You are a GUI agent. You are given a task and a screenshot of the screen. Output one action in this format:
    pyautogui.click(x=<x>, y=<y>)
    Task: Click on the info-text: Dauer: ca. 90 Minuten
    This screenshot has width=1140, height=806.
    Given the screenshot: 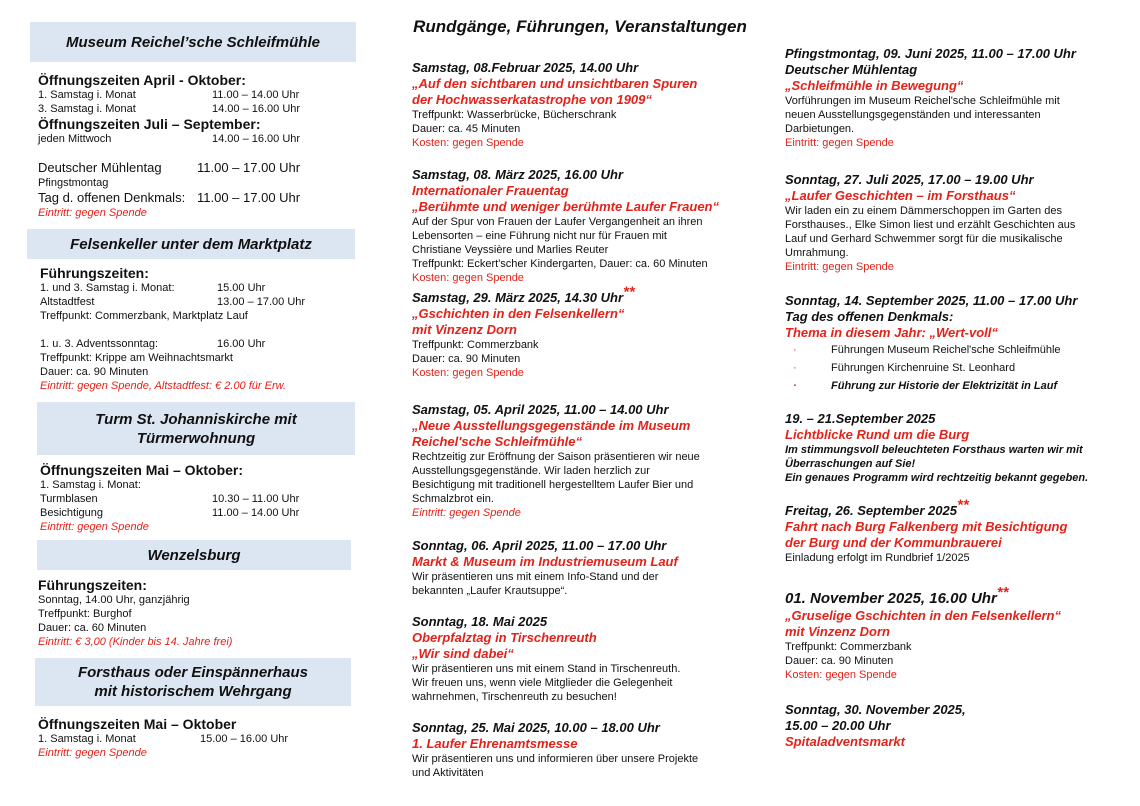 What is the action you would take?
    pyautogui.click(x=94, y=372)
    